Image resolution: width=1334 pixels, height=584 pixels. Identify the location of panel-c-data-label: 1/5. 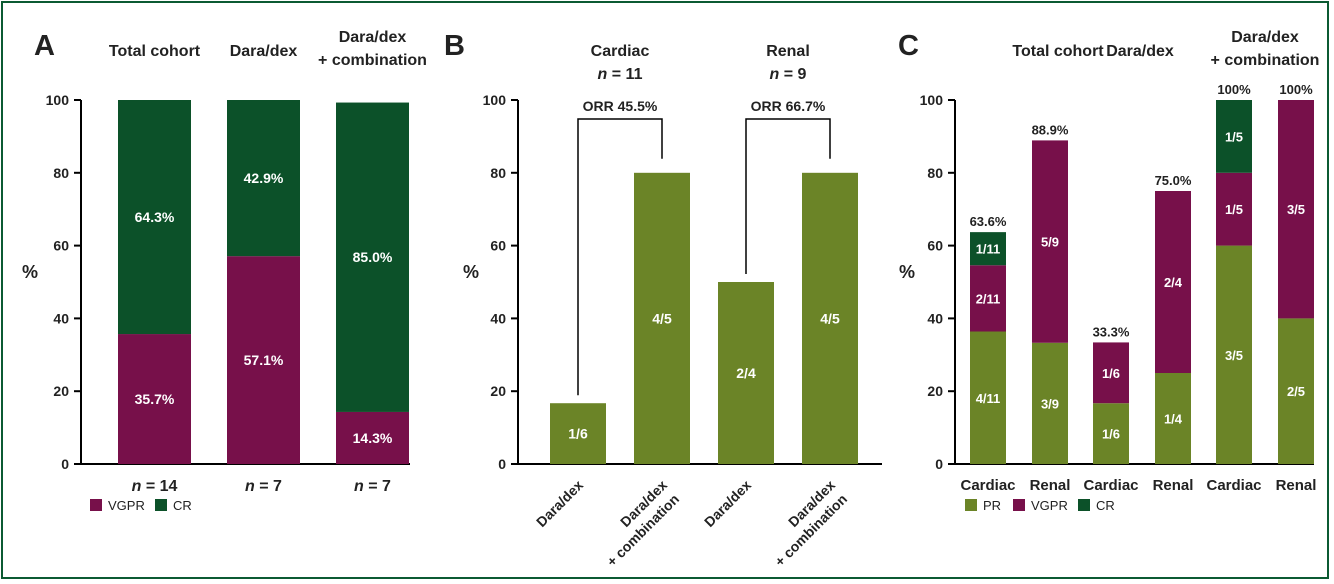
(1234, 136).